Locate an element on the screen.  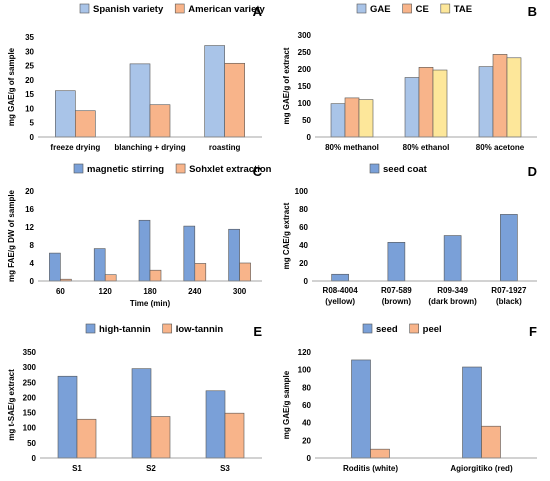
x-tick-label-line2: (dark brown) is located at coordinates (452, 301).